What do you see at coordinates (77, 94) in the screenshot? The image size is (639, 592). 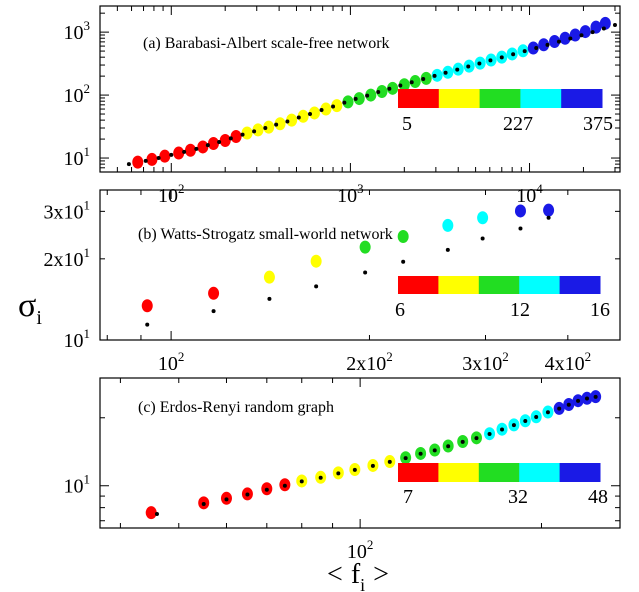 I see `y-tick-label: 10²` at bounding box center [77, 94].